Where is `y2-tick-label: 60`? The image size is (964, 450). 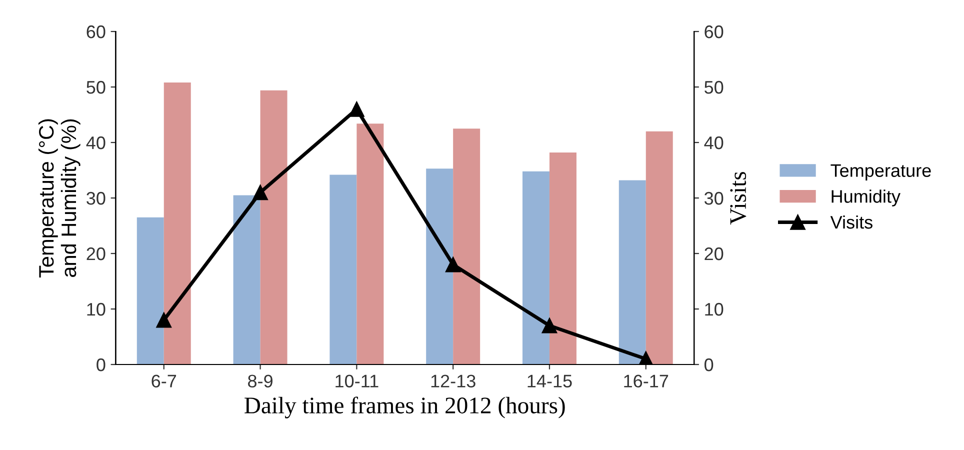 y2-tick-label: 60 is located at coordinates (714, 31).